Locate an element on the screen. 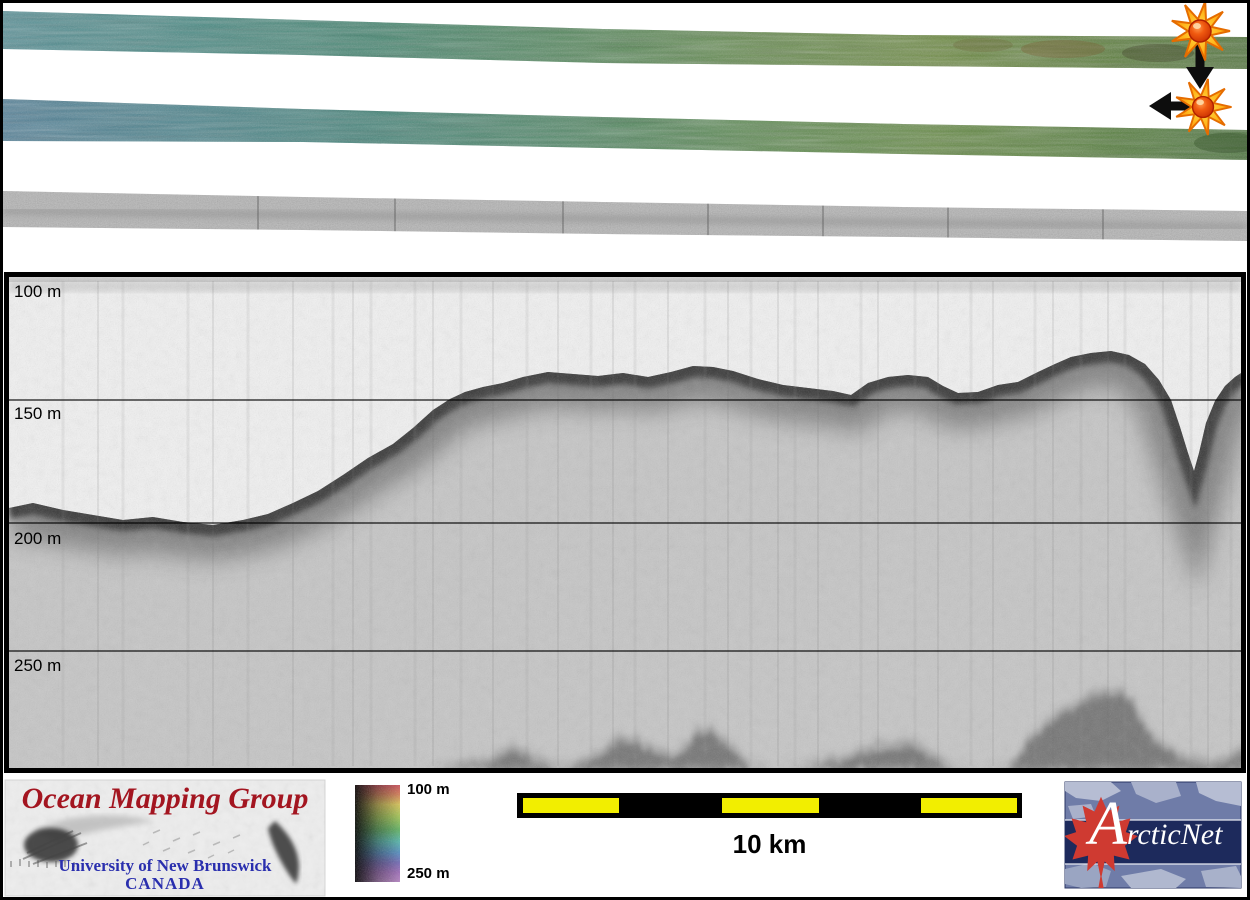 The image size is (1250, 900). maple-leaf-icon is located at coordinates (1101, 842).